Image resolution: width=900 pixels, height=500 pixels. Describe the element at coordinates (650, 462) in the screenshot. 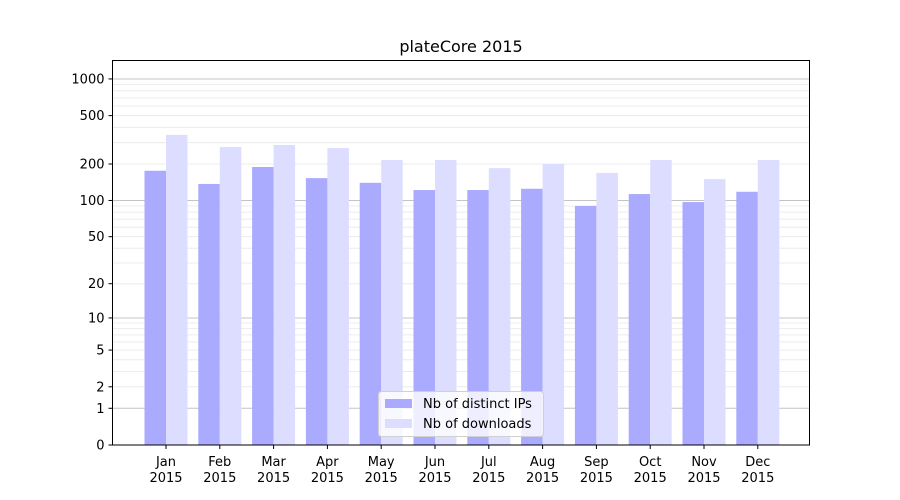

I see `x-tick-label: Oct` at that location.